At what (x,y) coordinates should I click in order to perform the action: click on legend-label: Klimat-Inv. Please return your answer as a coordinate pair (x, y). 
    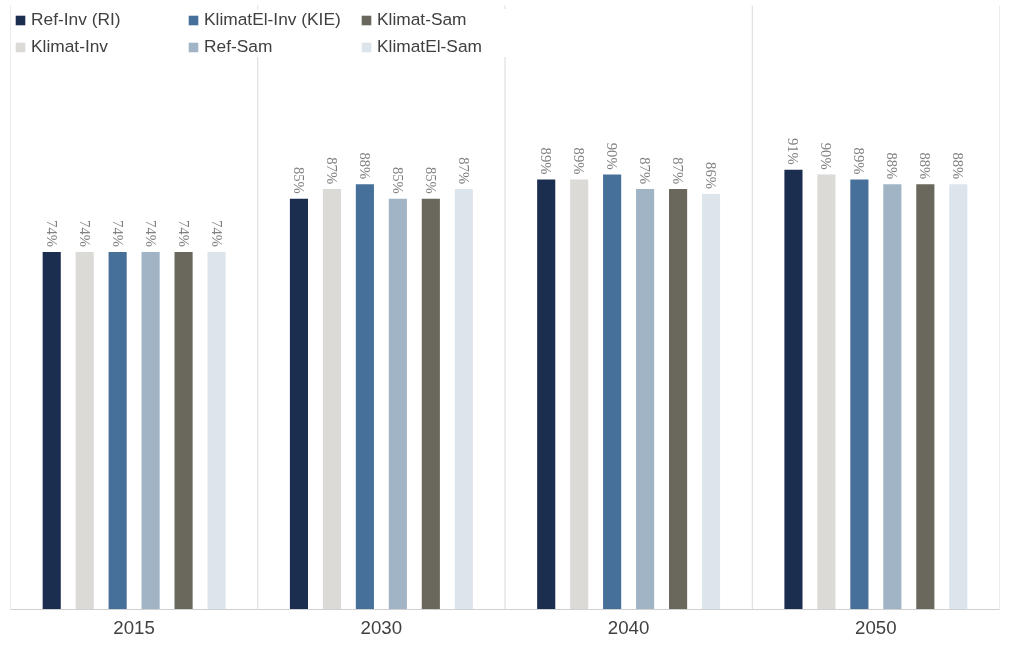
    Looking at the image, I should click on (70, 46).